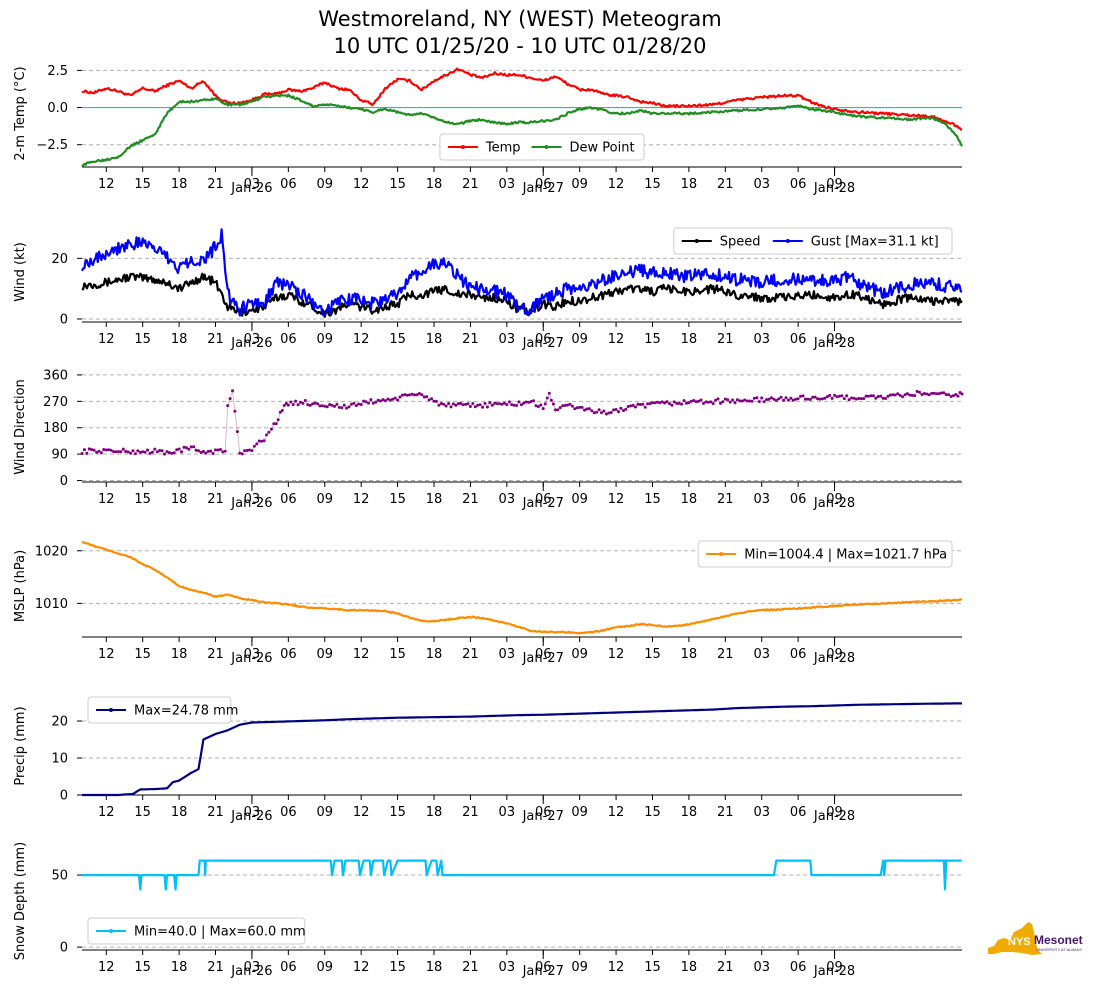  I want to click on y-axis-label: Snow Depth (mm), so click(20, 901).